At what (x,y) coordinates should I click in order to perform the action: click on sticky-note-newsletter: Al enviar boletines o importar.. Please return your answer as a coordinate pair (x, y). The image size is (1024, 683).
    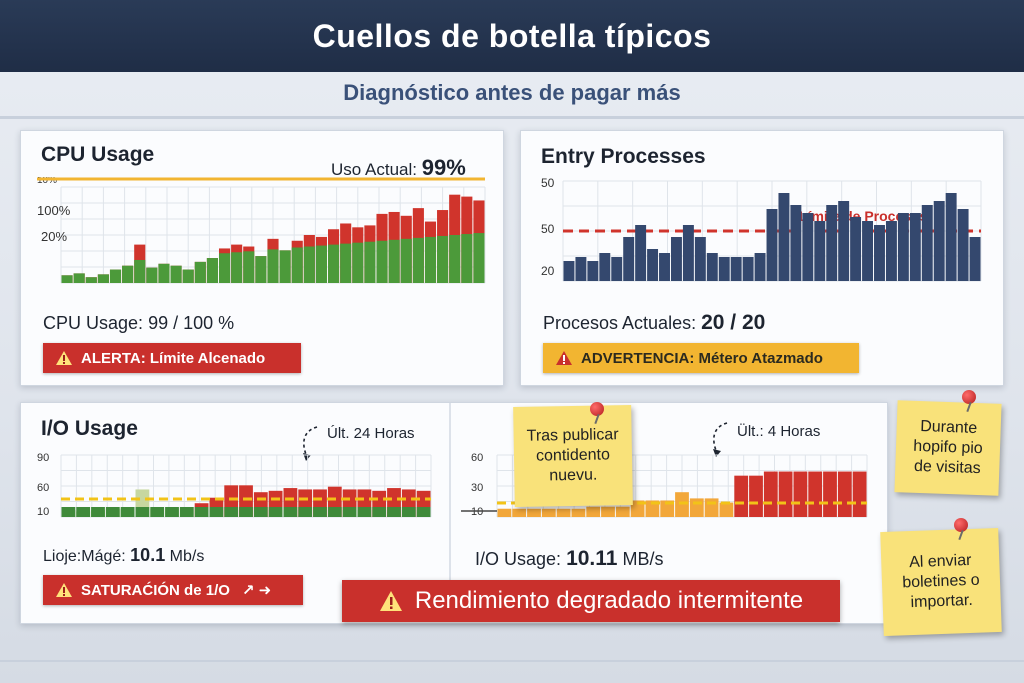
    Looking at the image, I should click on (941, 582).